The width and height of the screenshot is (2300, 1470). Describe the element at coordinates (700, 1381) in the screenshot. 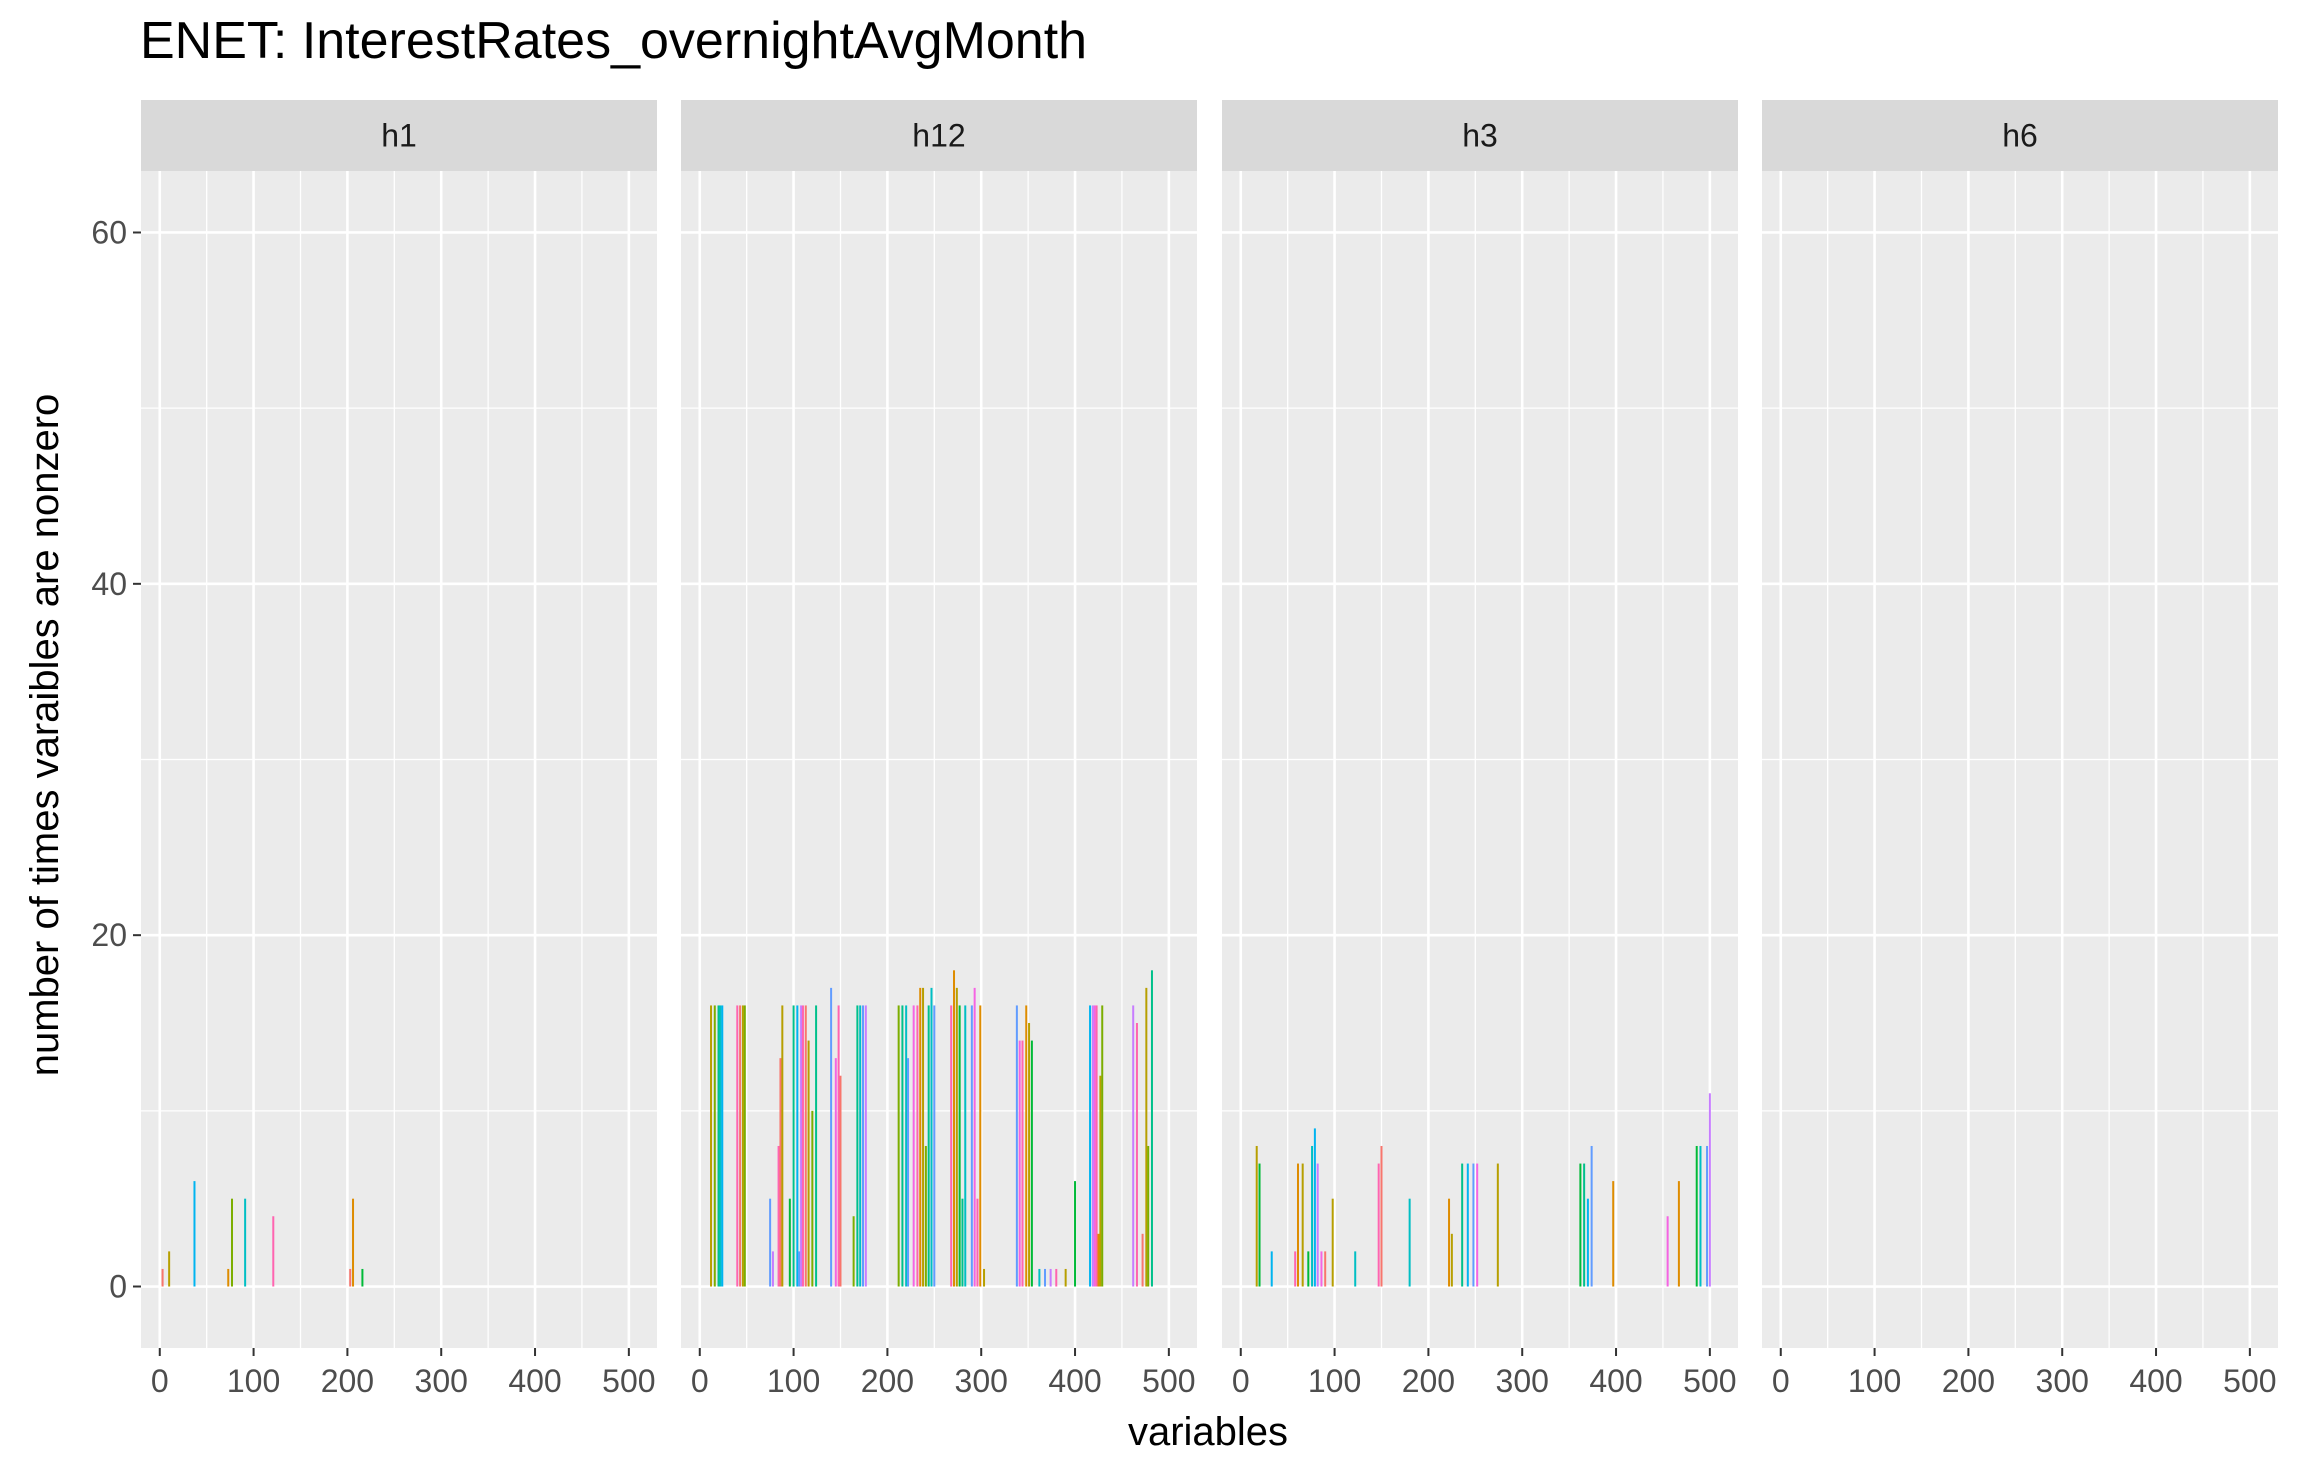

I see `x-tick-label: 0` at that location.